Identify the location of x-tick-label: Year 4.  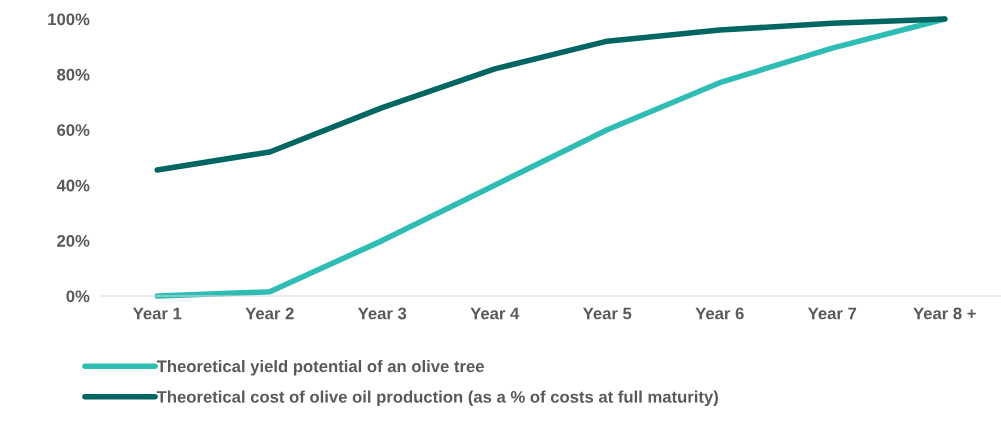
(495, 313).